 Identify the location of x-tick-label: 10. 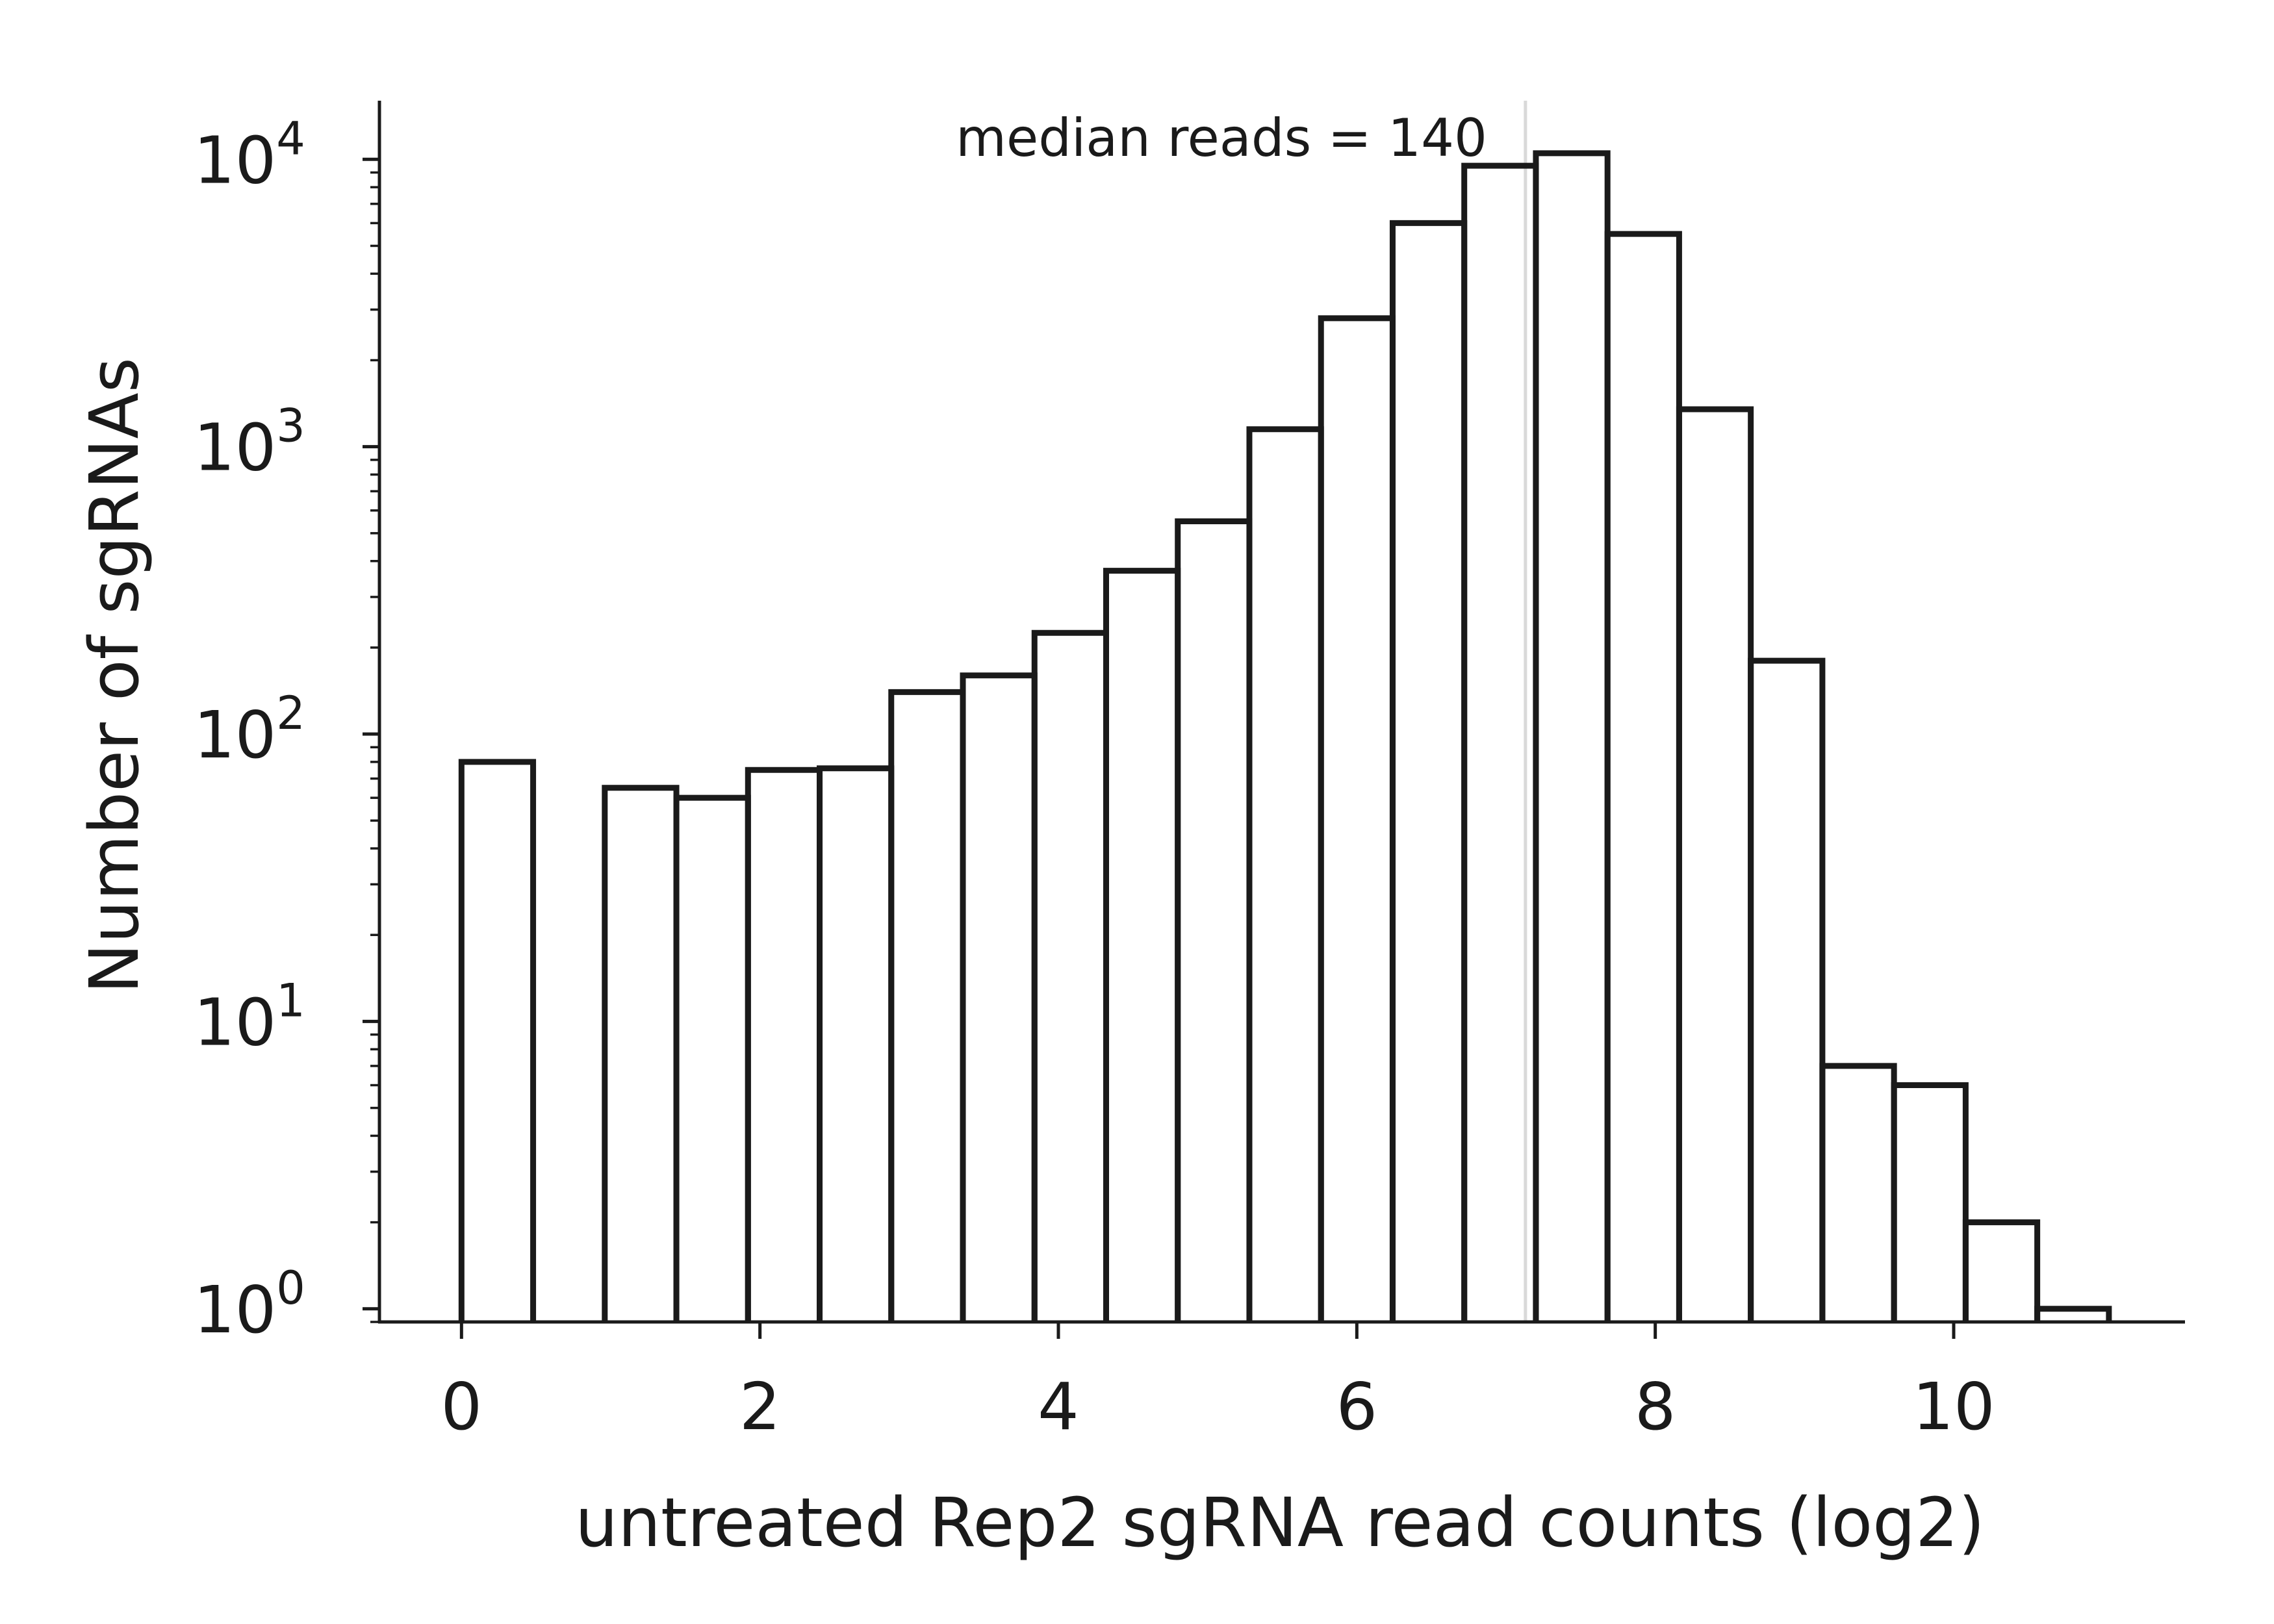
(1953, 1407).